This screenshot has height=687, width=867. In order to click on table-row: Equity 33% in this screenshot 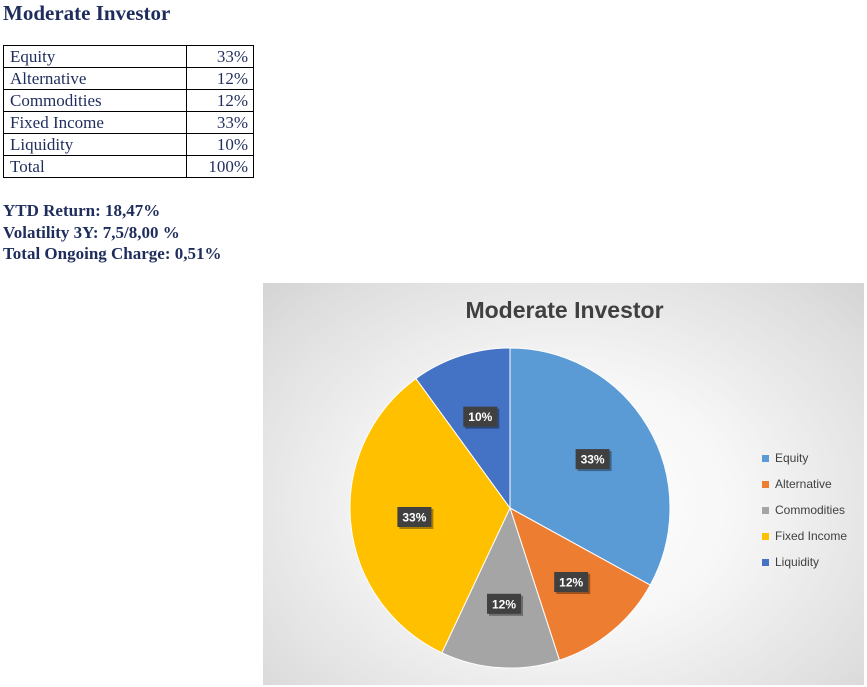, I will do `click(128, 56)`.